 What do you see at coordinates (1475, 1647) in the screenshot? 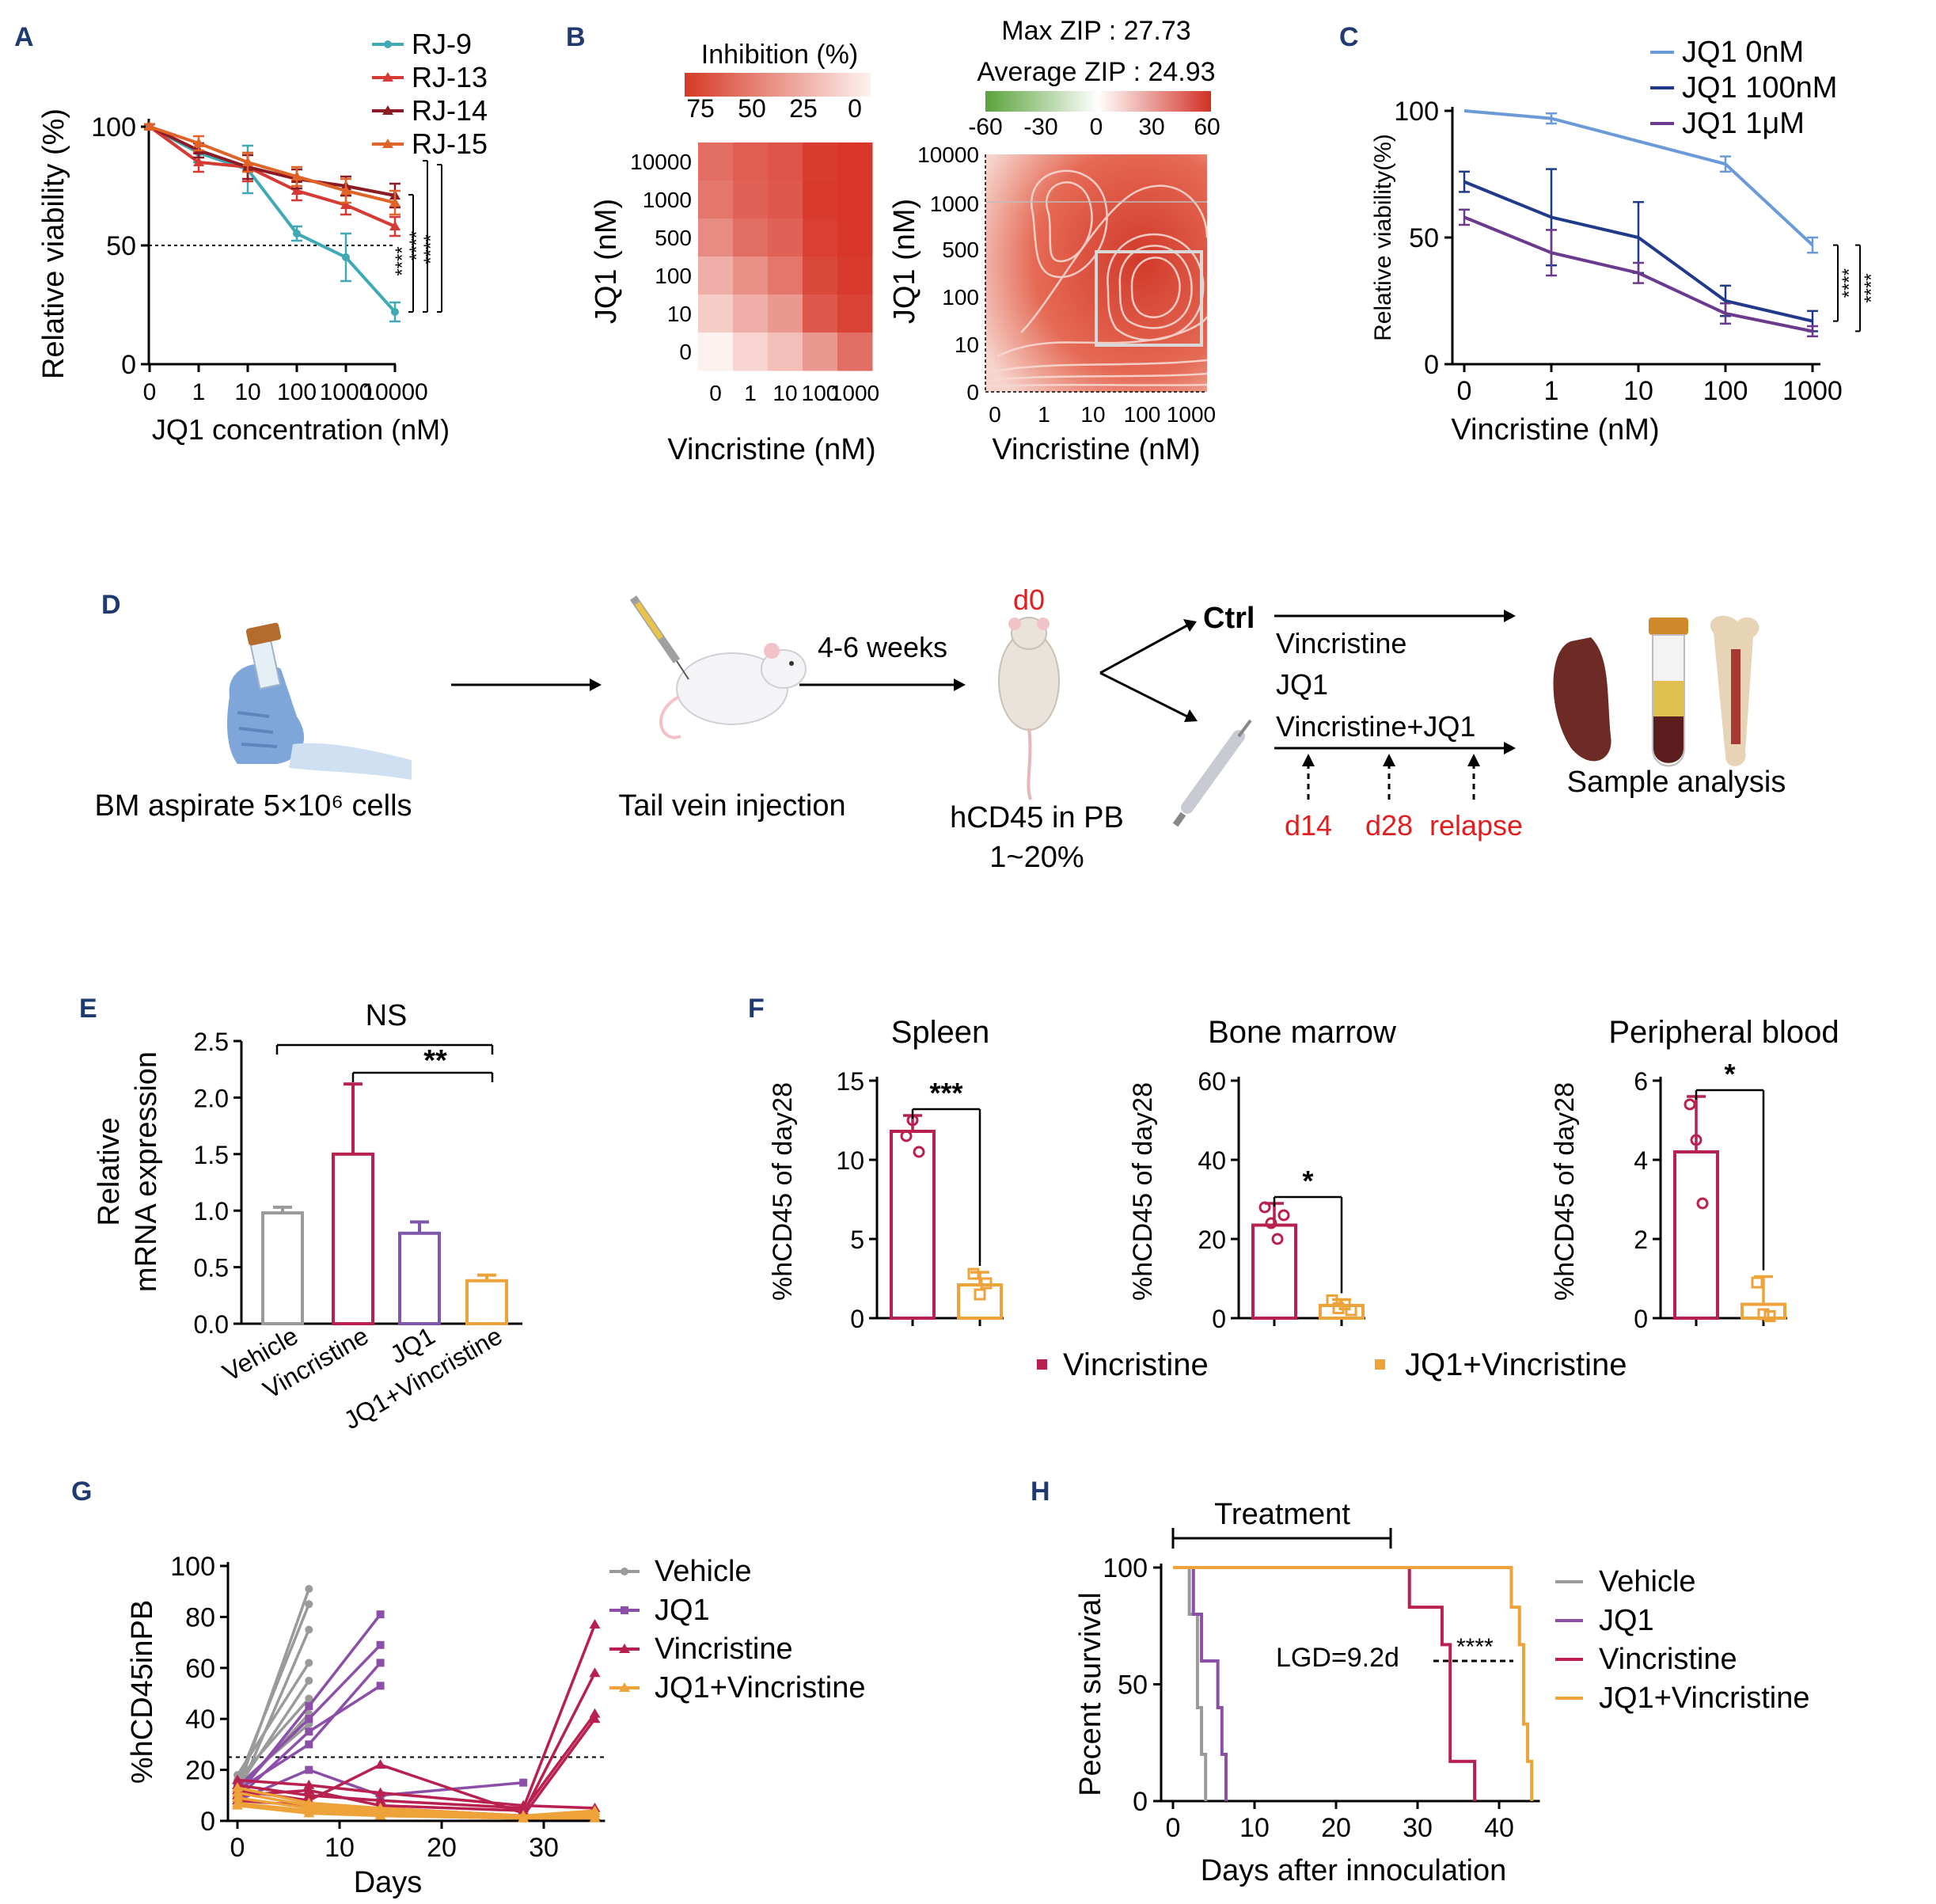
I see `survival-significance: ****` at bounding box center [1475, 1647].